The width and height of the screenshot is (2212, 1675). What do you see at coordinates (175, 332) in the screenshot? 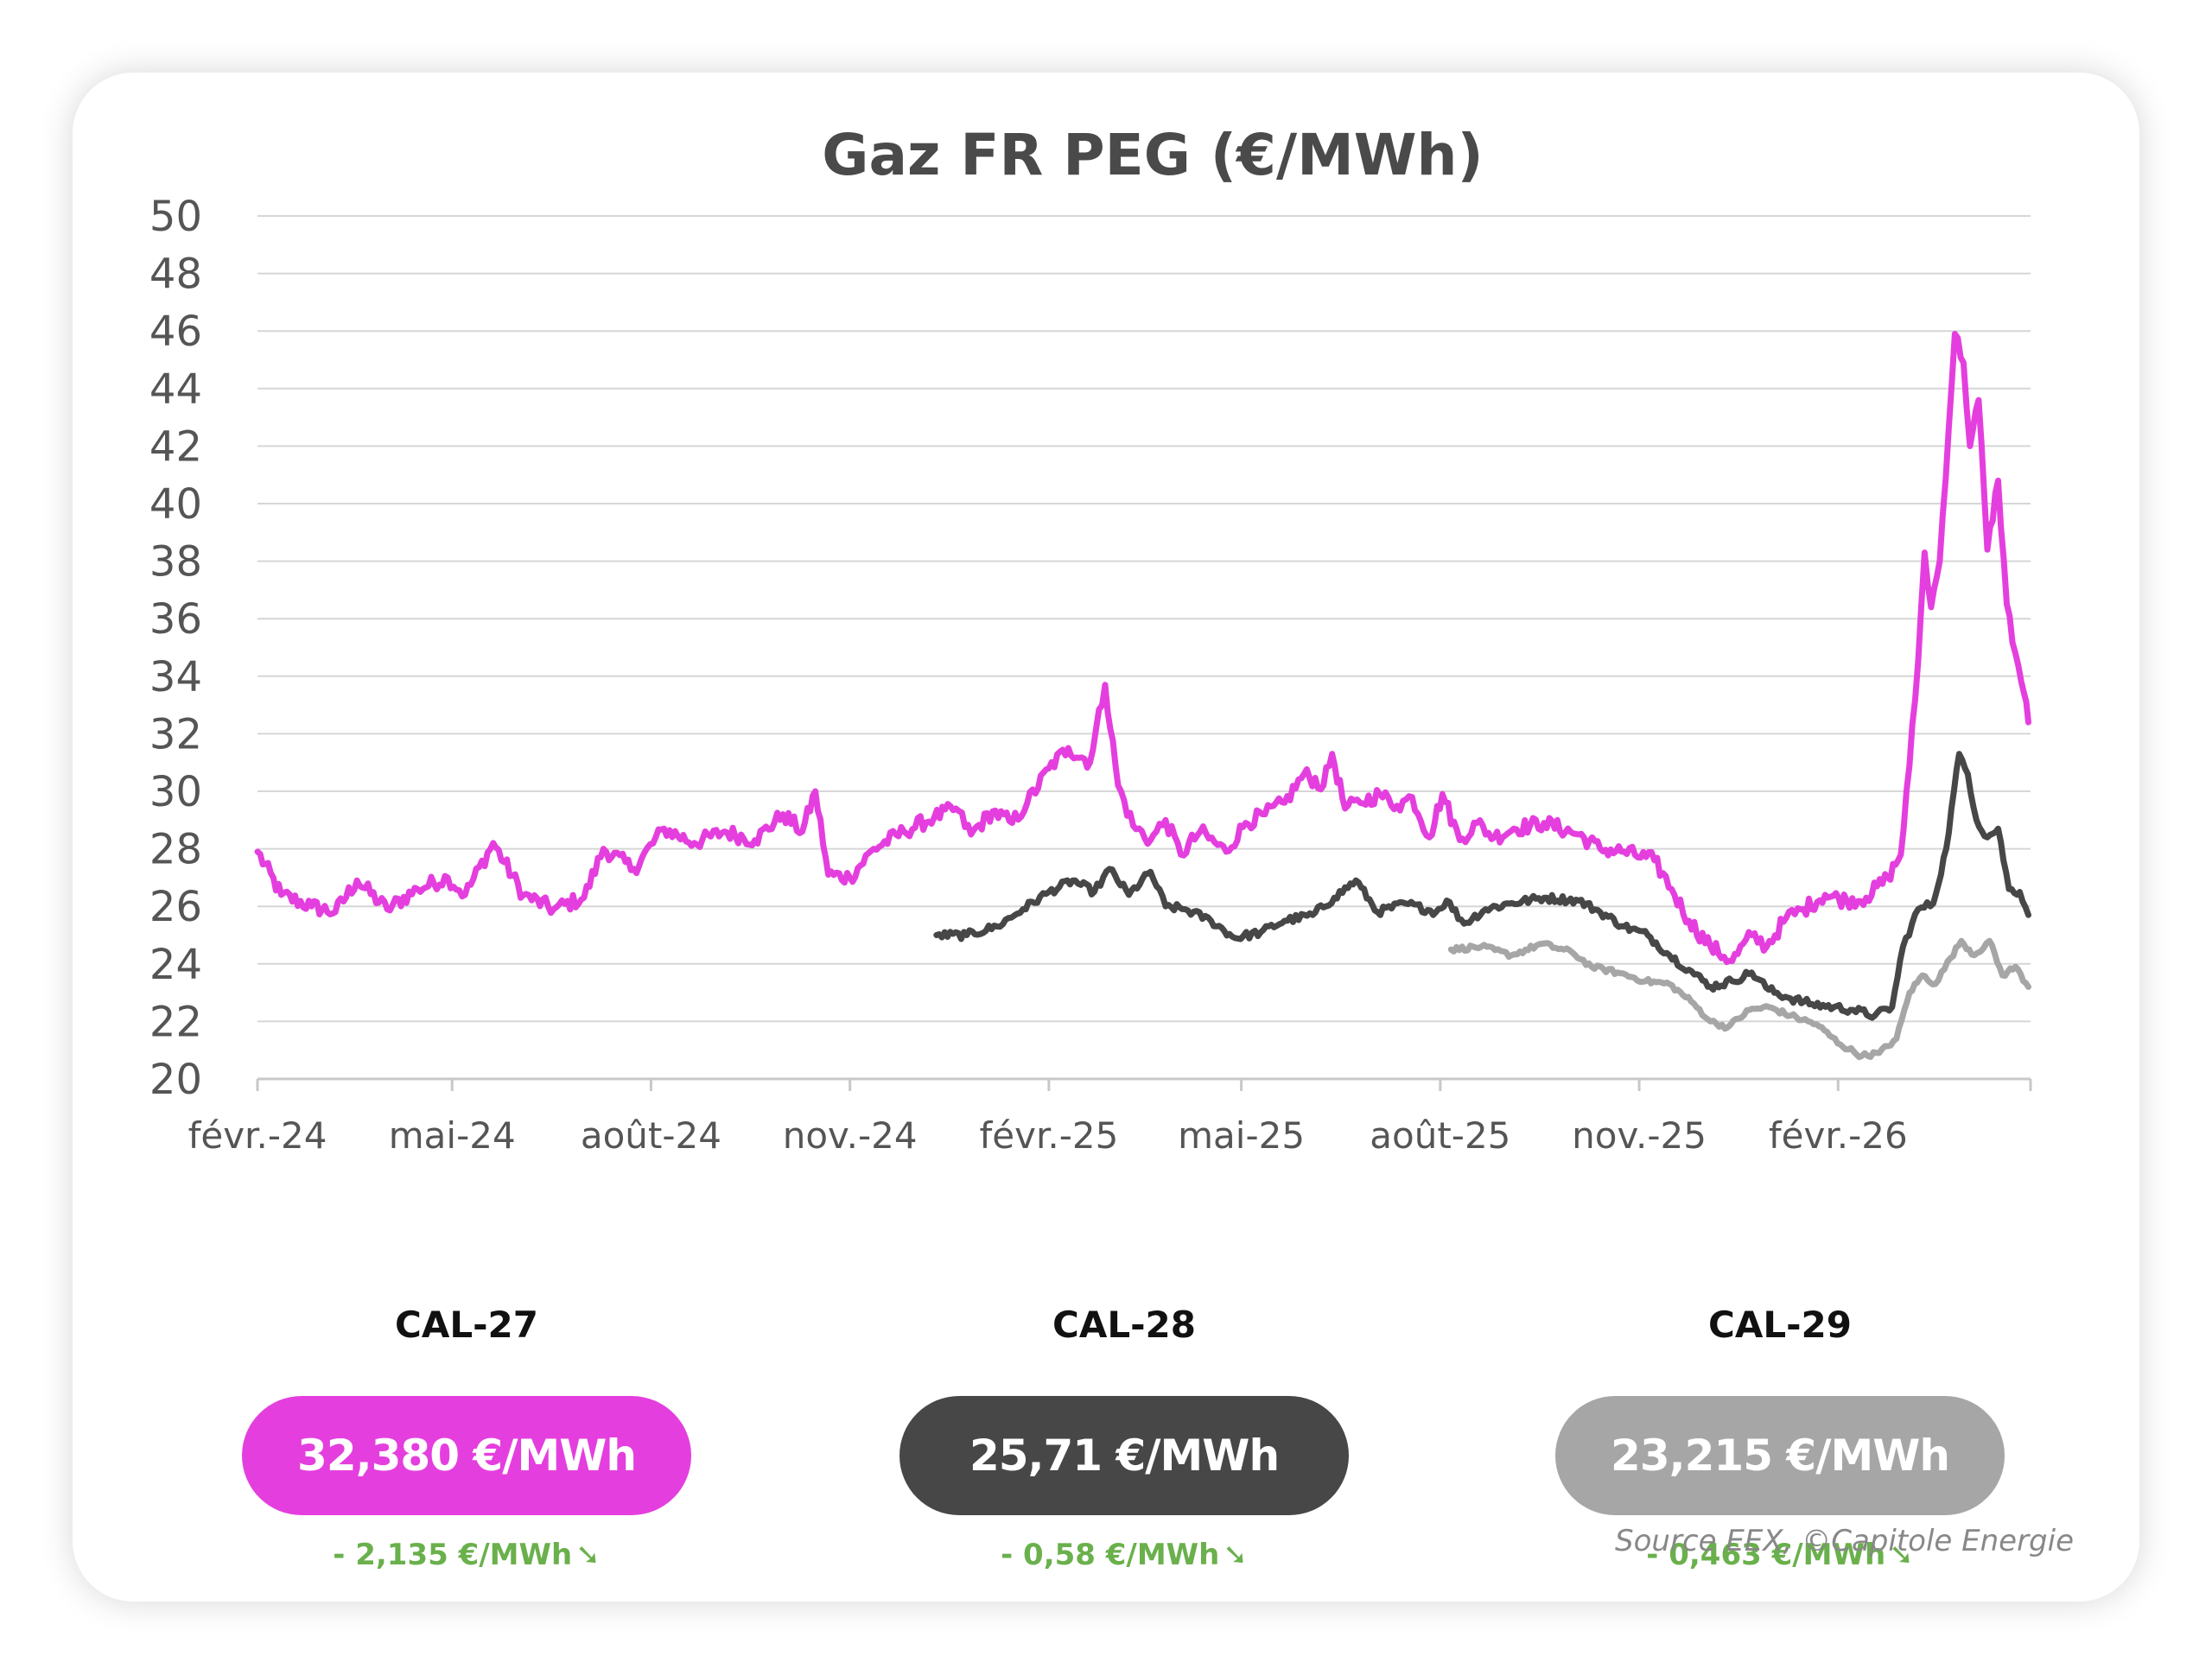
I see `y-tick-label: 46` at bounding box center [175, 332].